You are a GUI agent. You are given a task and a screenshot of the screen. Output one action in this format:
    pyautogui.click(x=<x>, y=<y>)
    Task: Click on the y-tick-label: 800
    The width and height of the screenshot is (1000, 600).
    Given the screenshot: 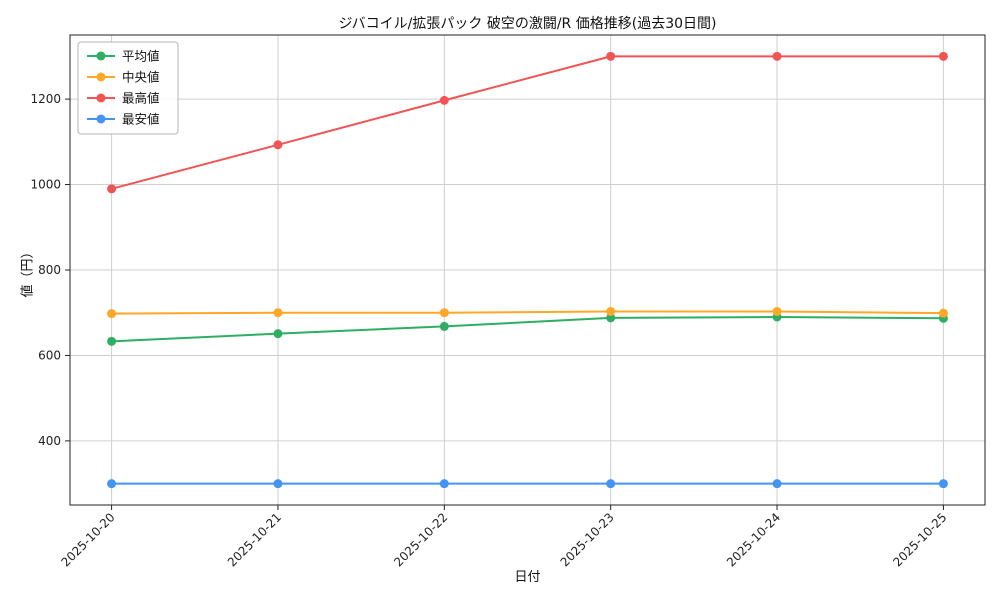 What is the action you would take?
    pyautogui.click(x=49, y=270)
    